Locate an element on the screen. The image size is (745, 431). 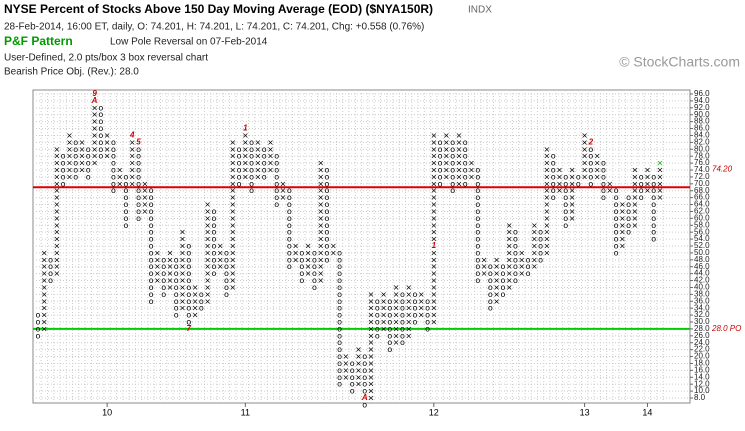
y-tick-label: 28.0 is located at coordinates (702, 328).